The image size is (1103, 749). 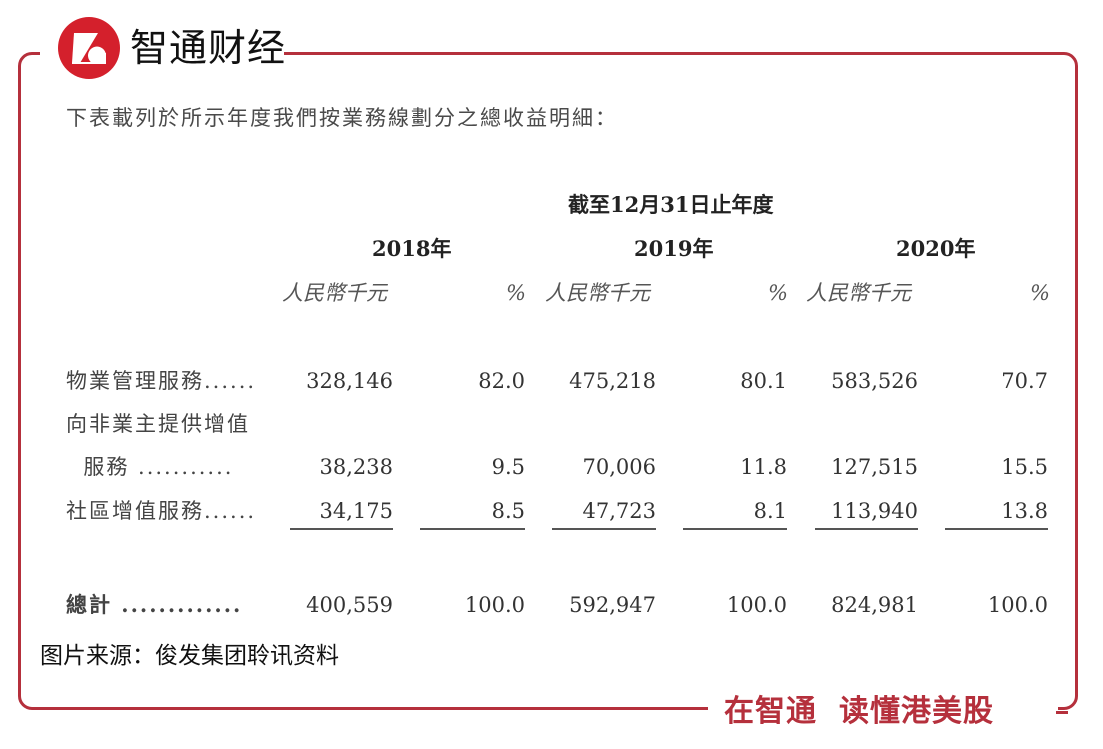 What do you see at coordinates (508, 467) in the screenshot?
I see `table-cell: 9.5` at bounding box center [508, 467].